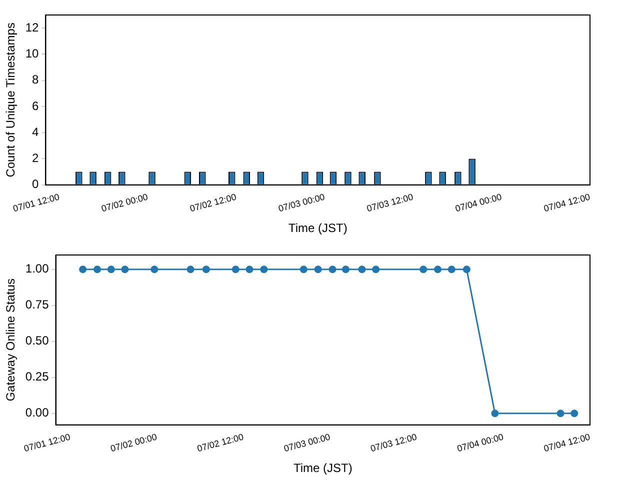 The image size is (640, 480). I want to click on y-tick-label: 1.00, so click(37, 269).